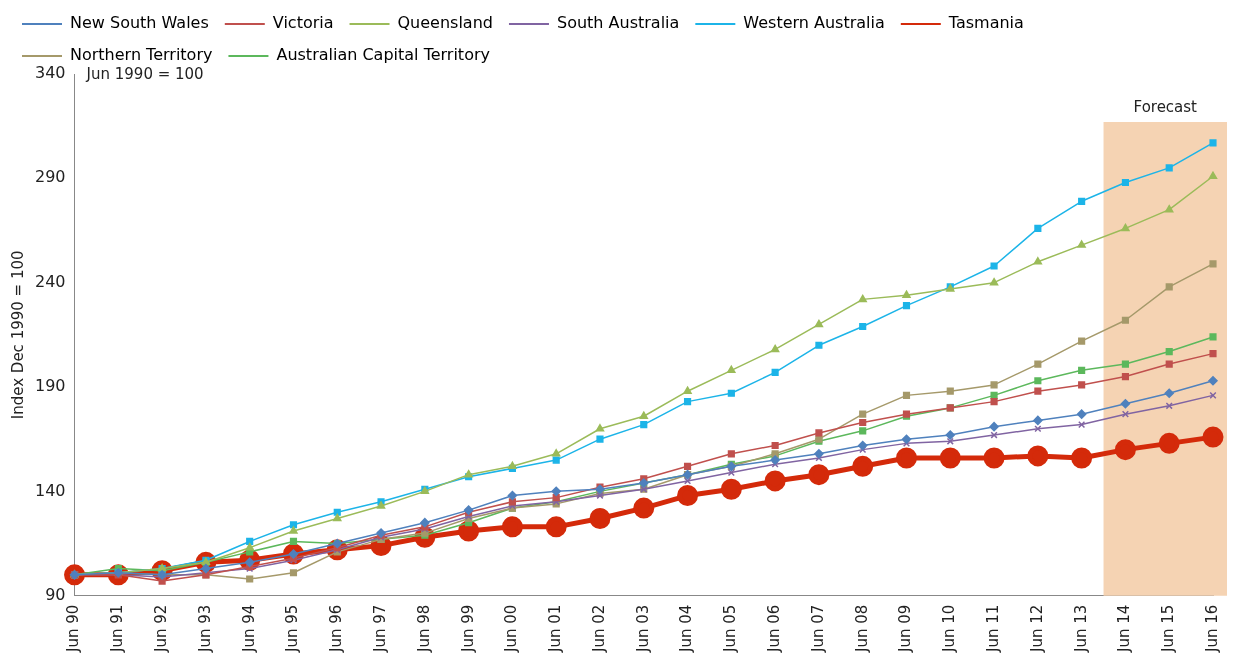 The image size is (1234, 659). I want to click on x-tick-label: Jun 91, so click(117, 628).